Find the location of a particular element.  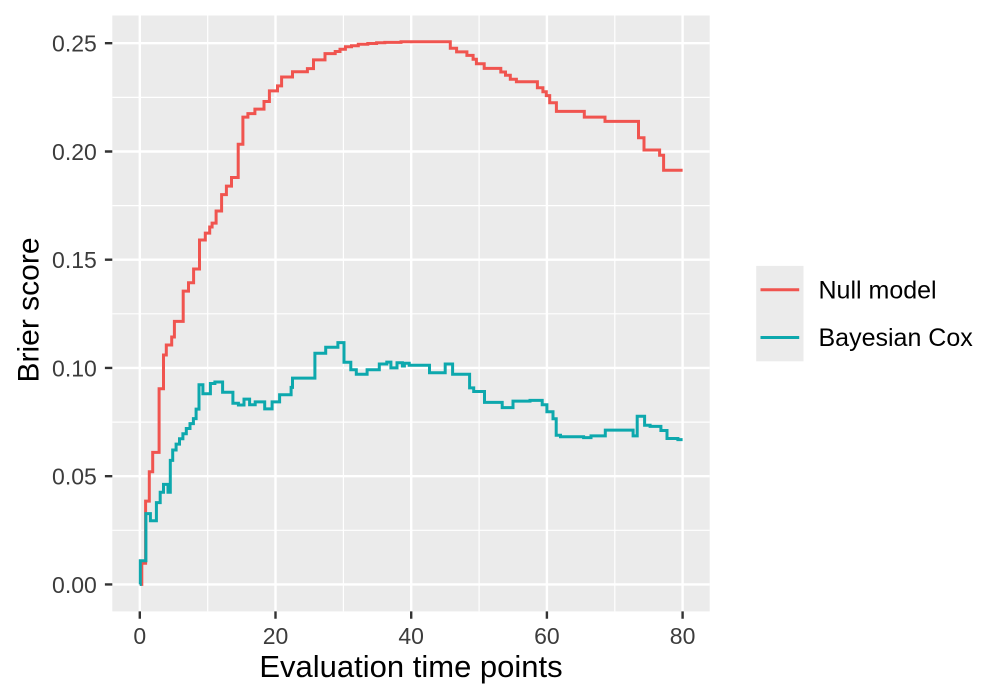

svg-text: 60 is located at coordinates (547, 636).